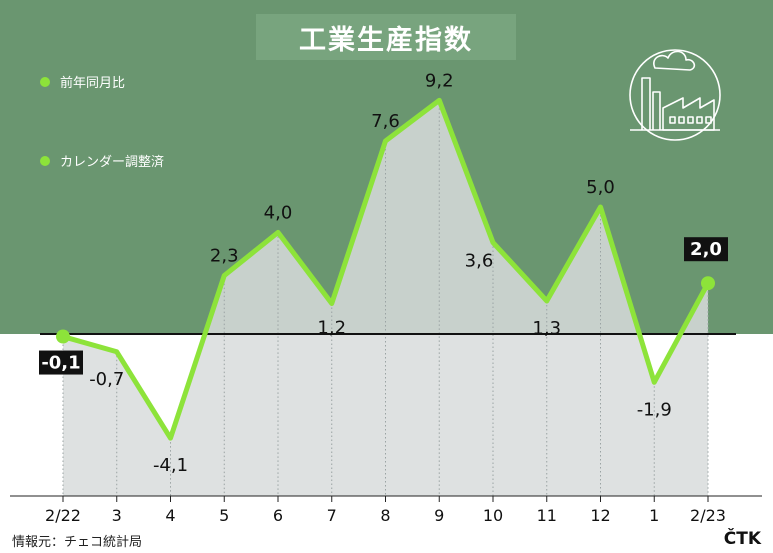  I want to click on factory-icon-circle, so click(675, 95).